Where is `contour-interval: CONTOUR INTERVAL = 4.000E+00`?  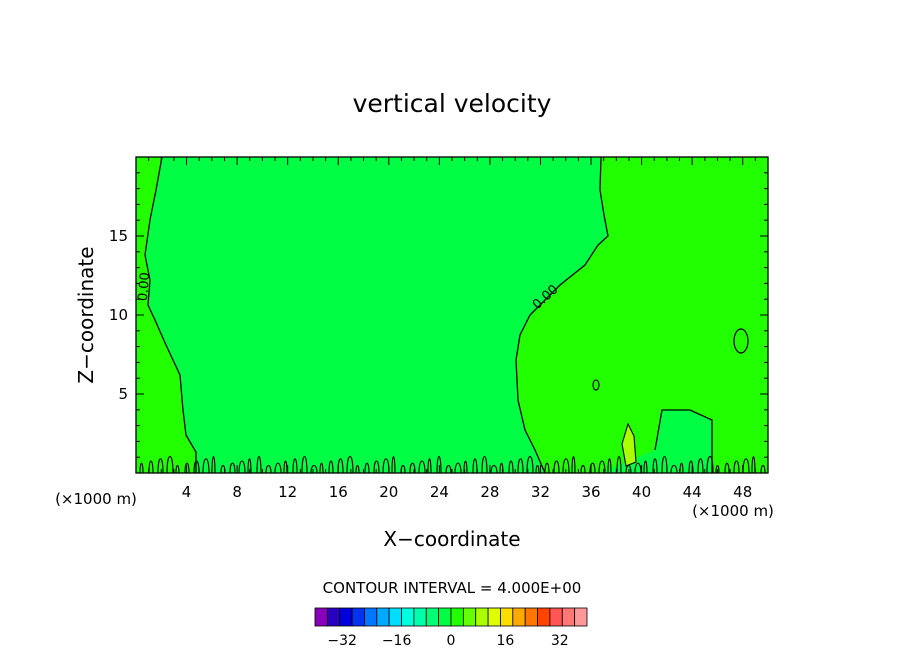
contour-interval: CONTOUR INTERVAL = 4.000E+00 is located at coordinates (452, 588).